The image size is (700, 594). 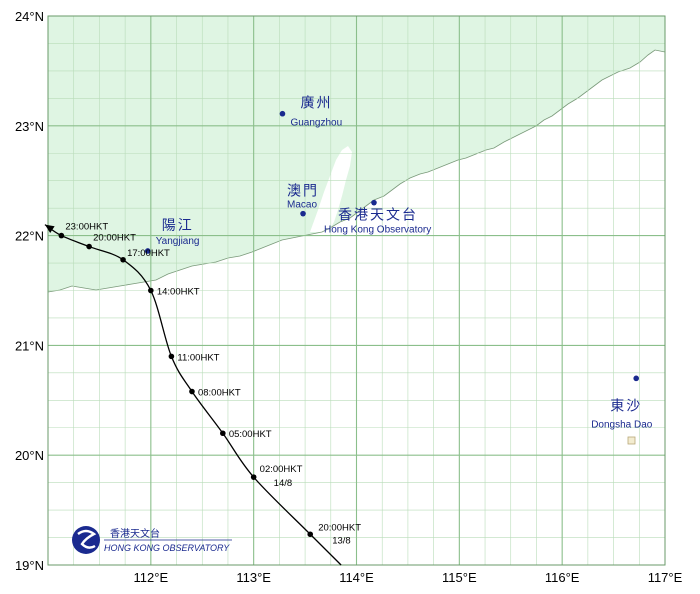 I want to click on place-name-zh-guangzhou: 廣州, so click(x=316, y=103).